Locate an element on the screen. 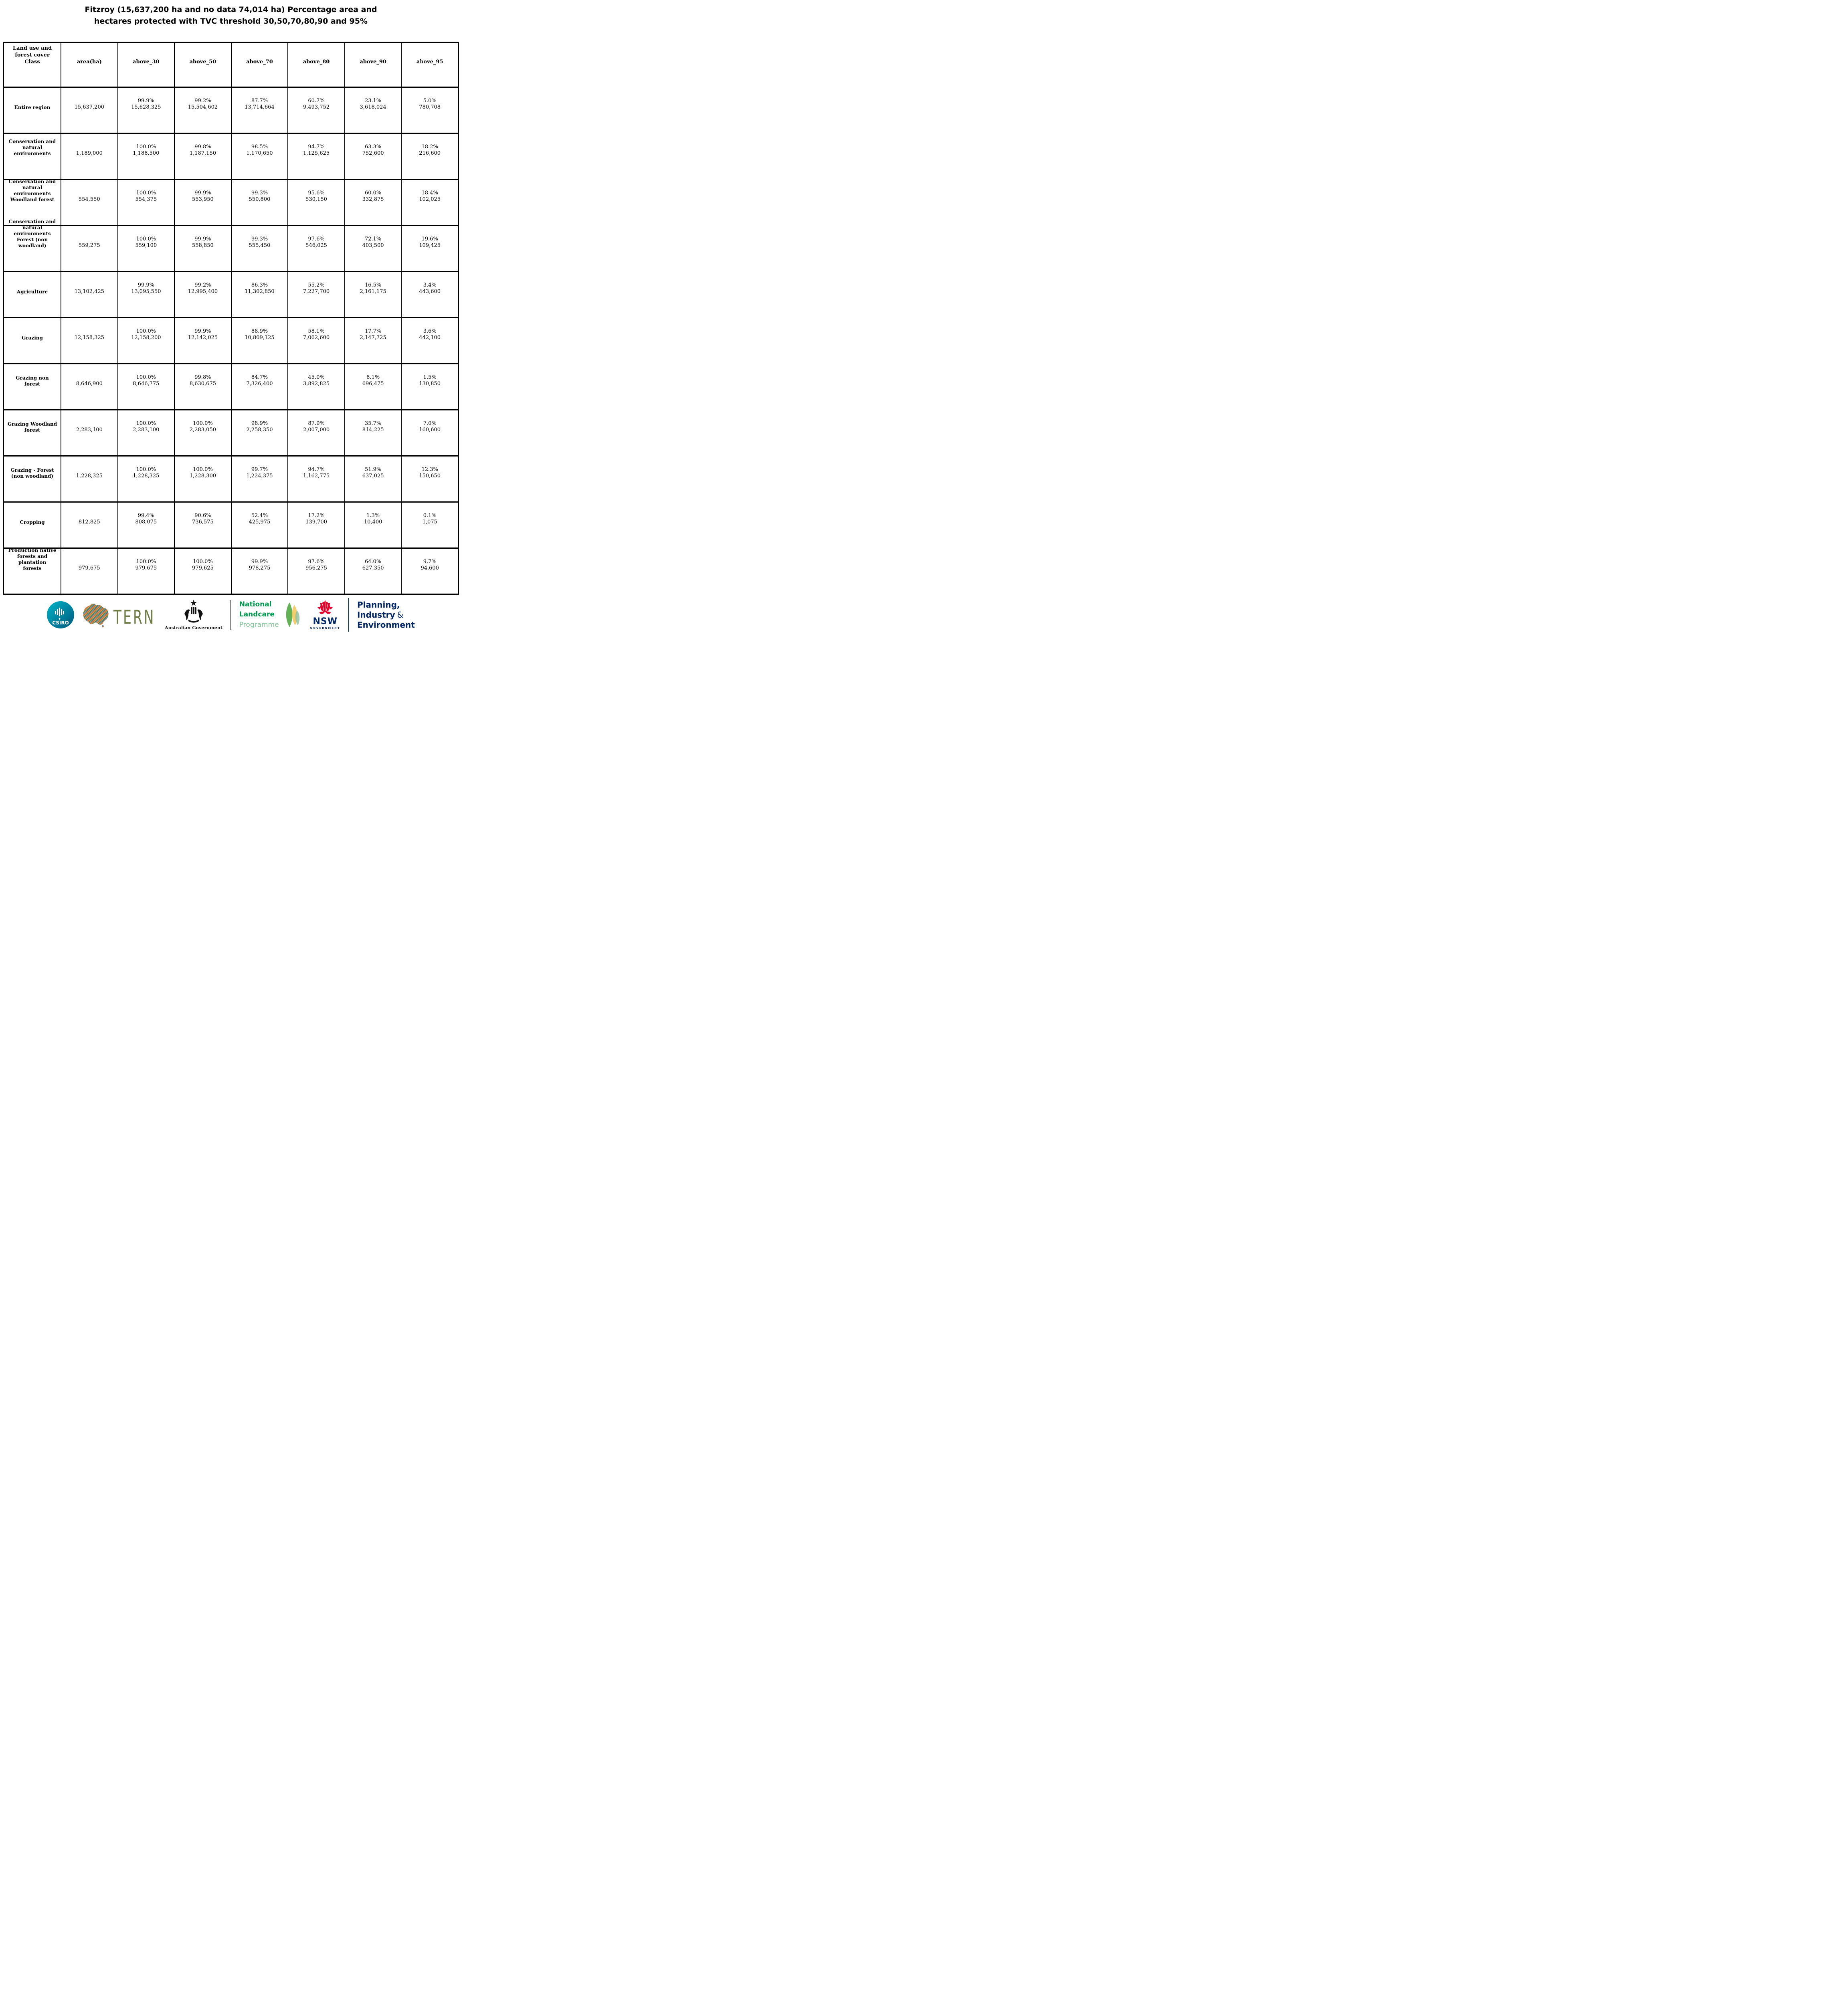 Image resolution: width=1848 pixels, height=2004 pixels. value-cell: 60.0% 332,875 is located at coordinates (372, 202).